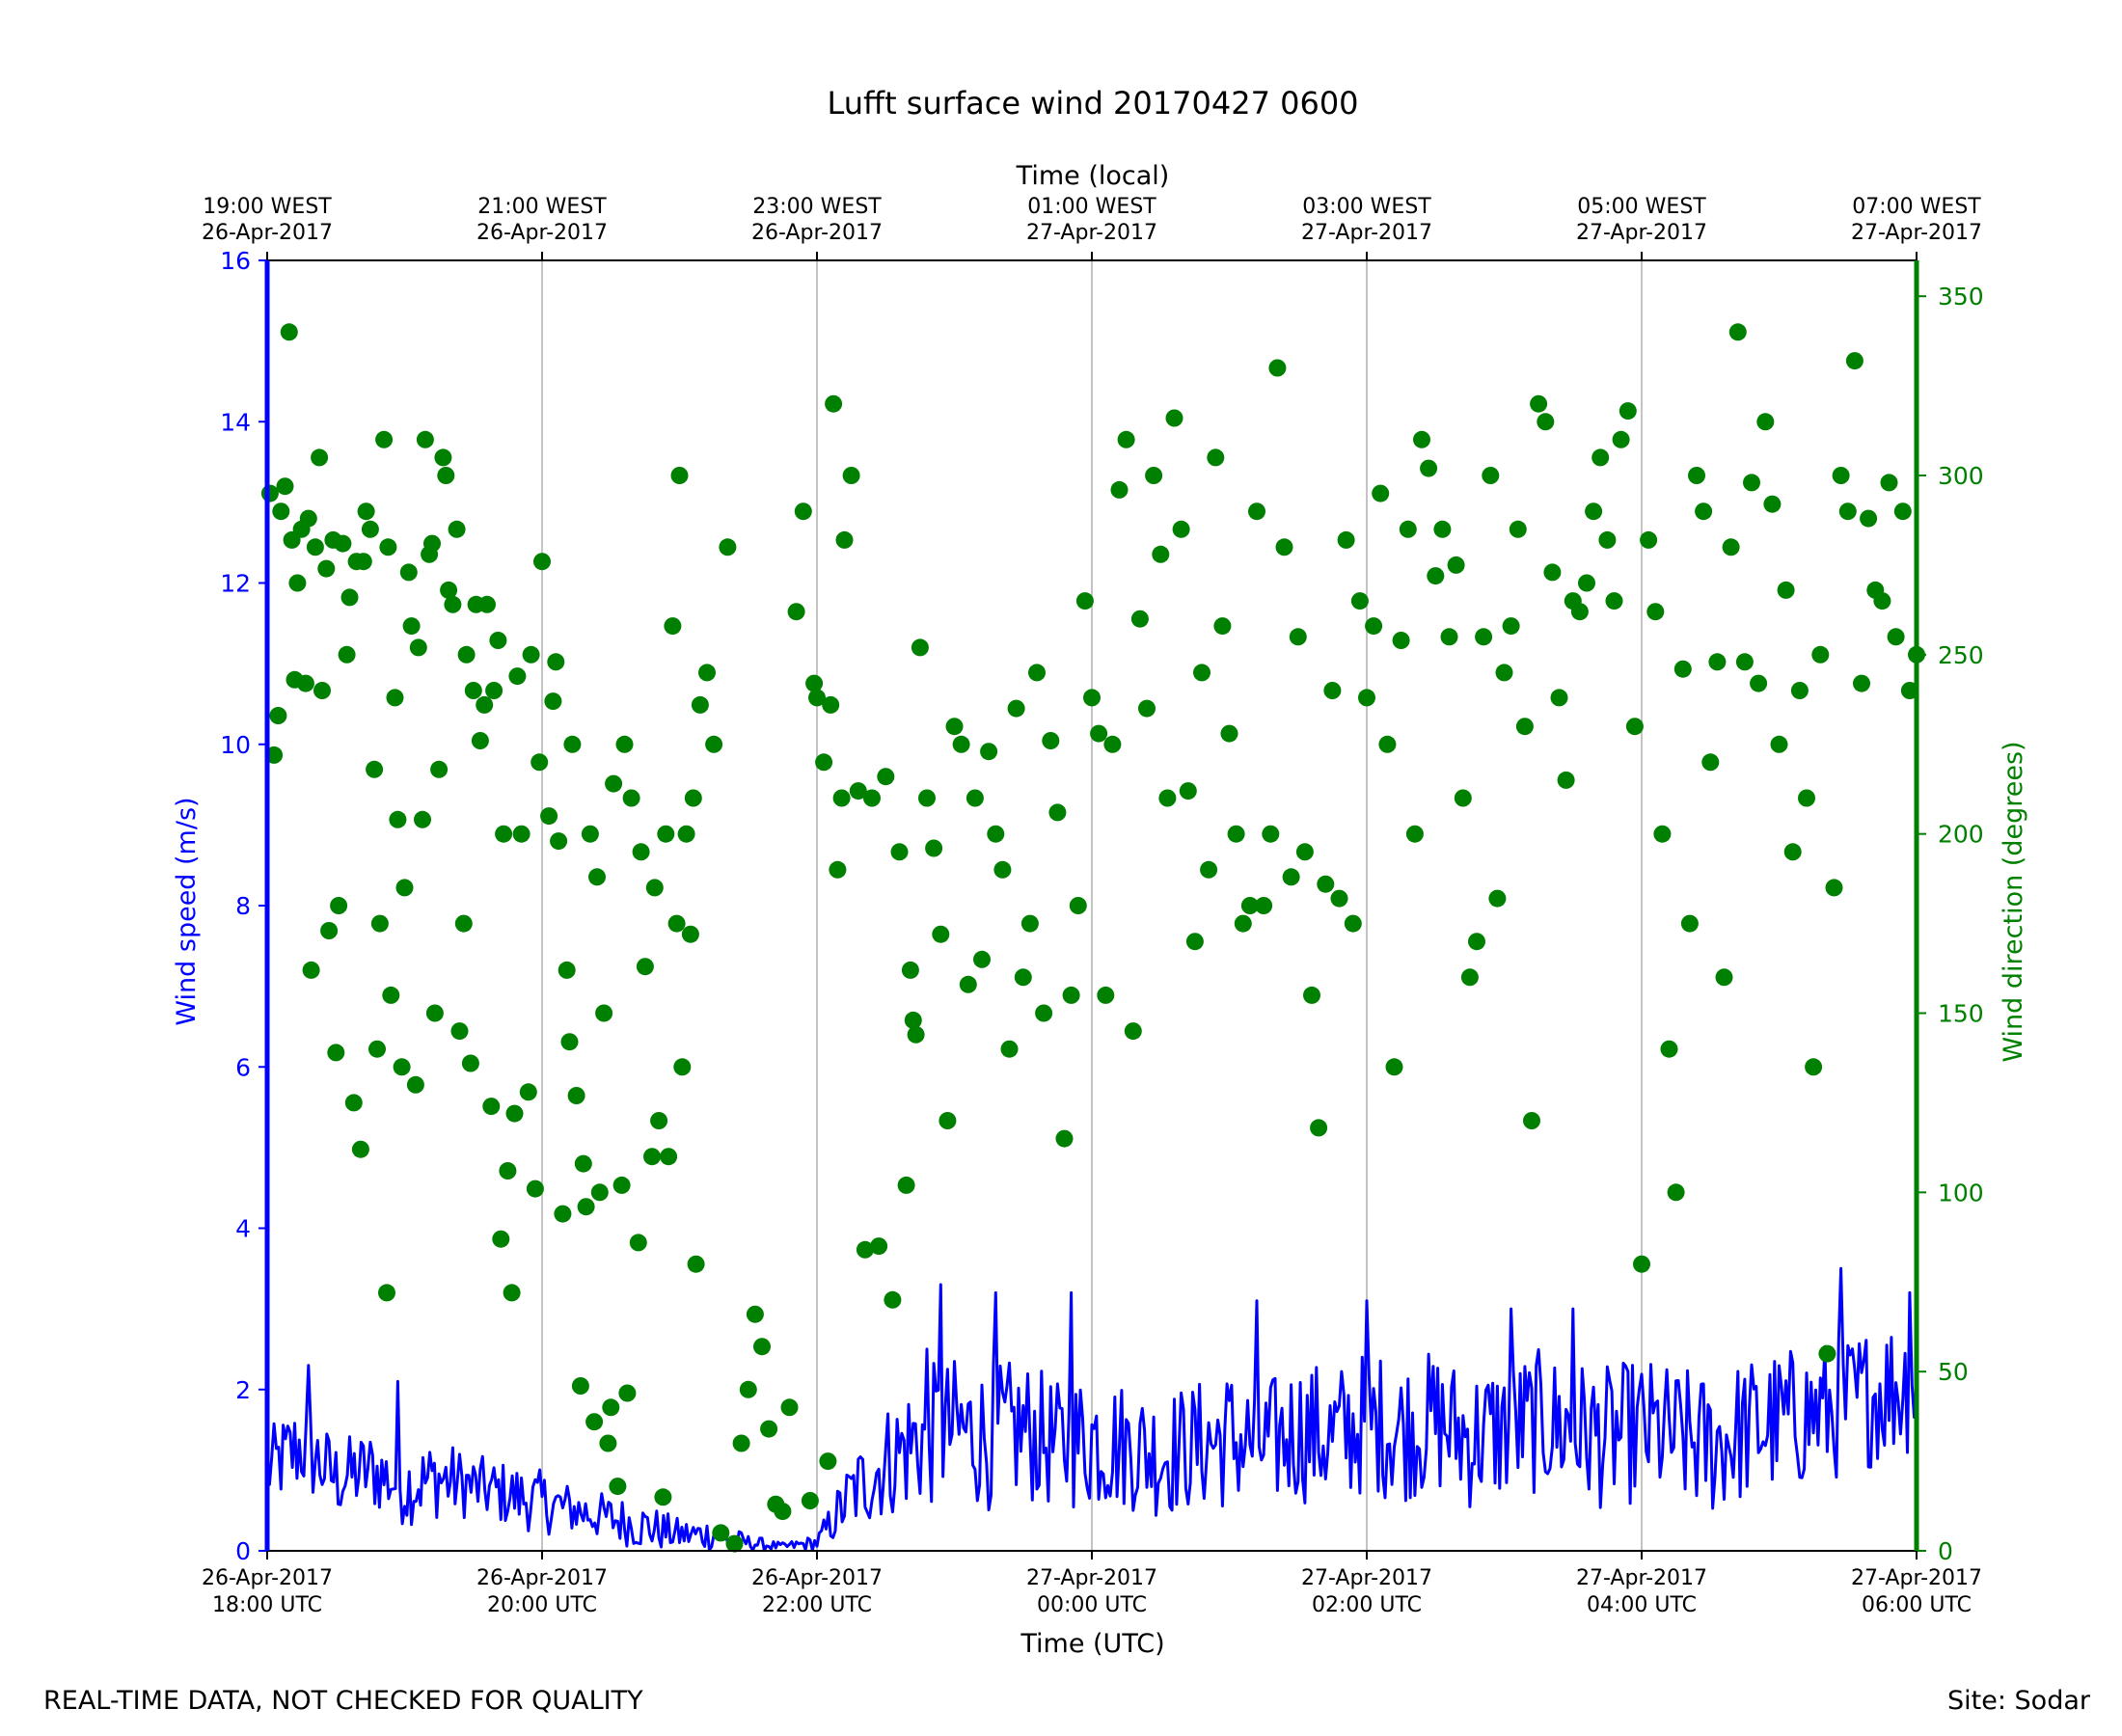  Describe the element at coordinates (267, 1605) in the screenshot. I see `bottom-tick-time: 18:00 UTC` at that location.